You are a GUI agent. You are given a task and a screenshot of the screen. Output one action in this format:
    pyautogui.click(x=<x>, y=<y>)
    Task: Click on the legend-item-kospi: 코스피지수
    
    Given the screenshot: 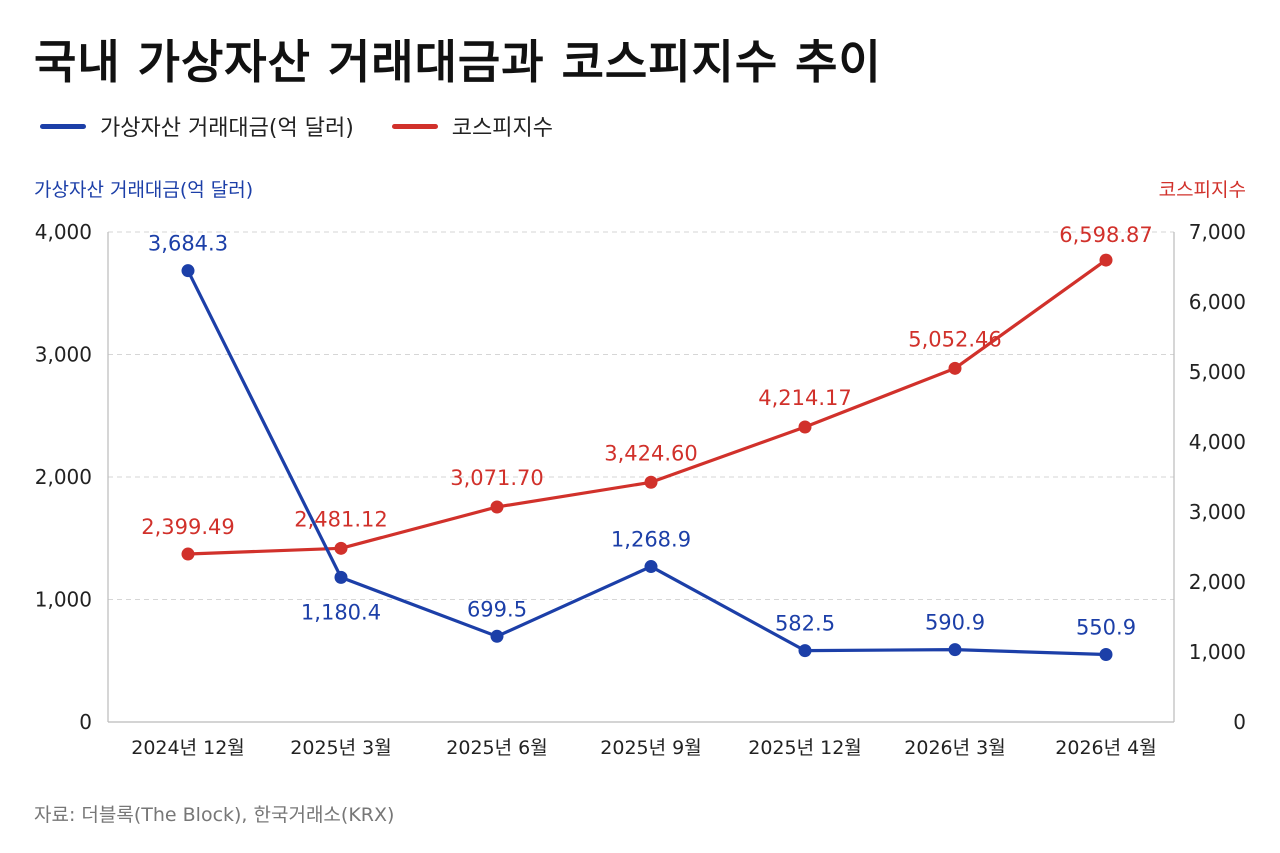 What is the action you would take?
    pyautogui.click(x=472, y=126)
    